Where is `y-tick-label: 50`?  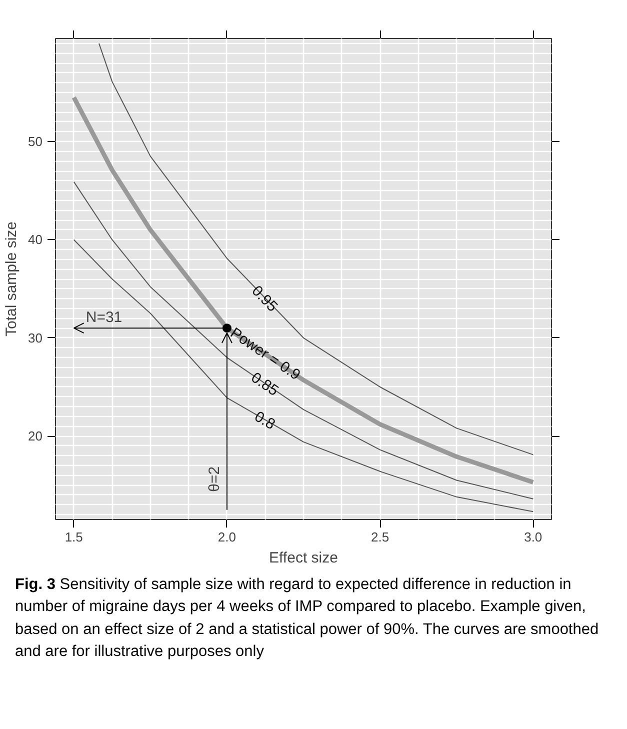 y-tick-label: 50 is located at coordinates (35, 142).